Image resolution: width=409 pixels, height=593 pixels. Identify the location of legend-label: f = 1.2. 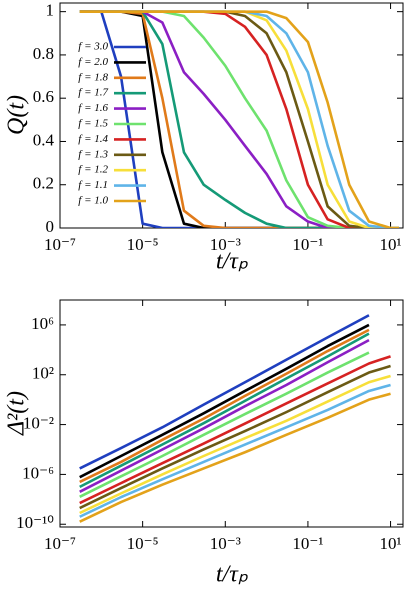
(93, 170).